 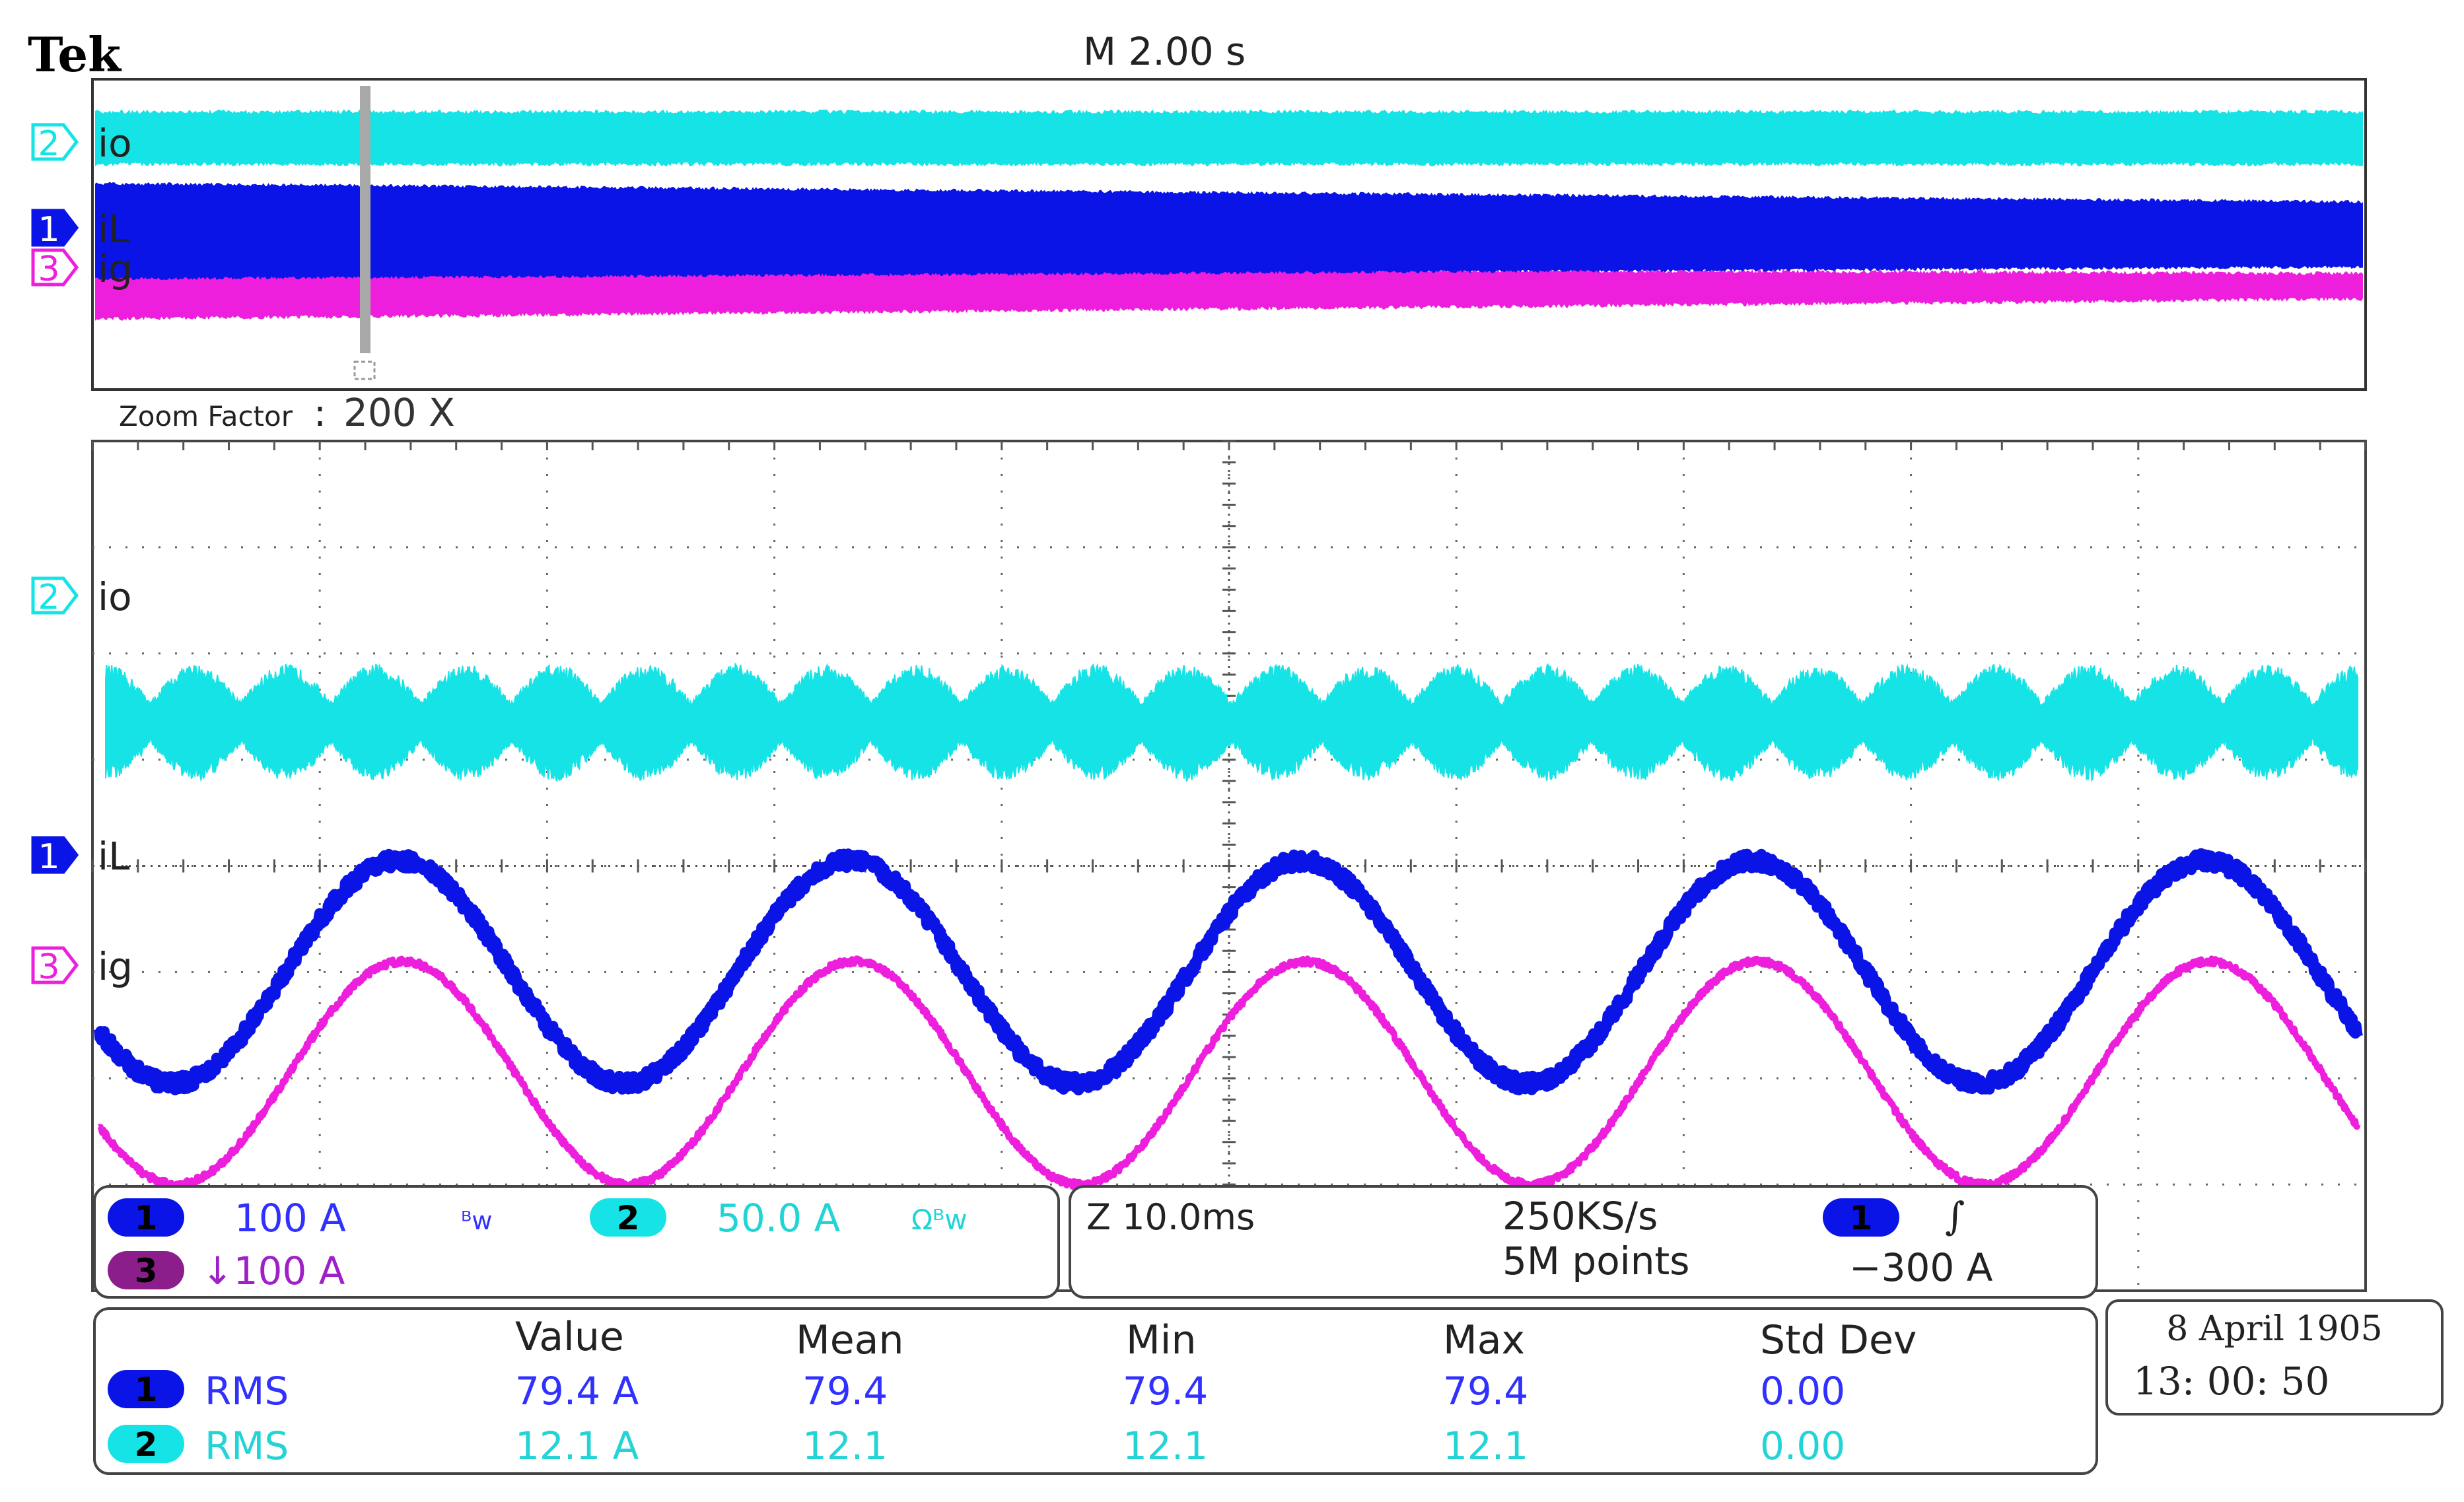 I want to click on meas-row2-min: 12.1, so click(x=1165, y=1445).